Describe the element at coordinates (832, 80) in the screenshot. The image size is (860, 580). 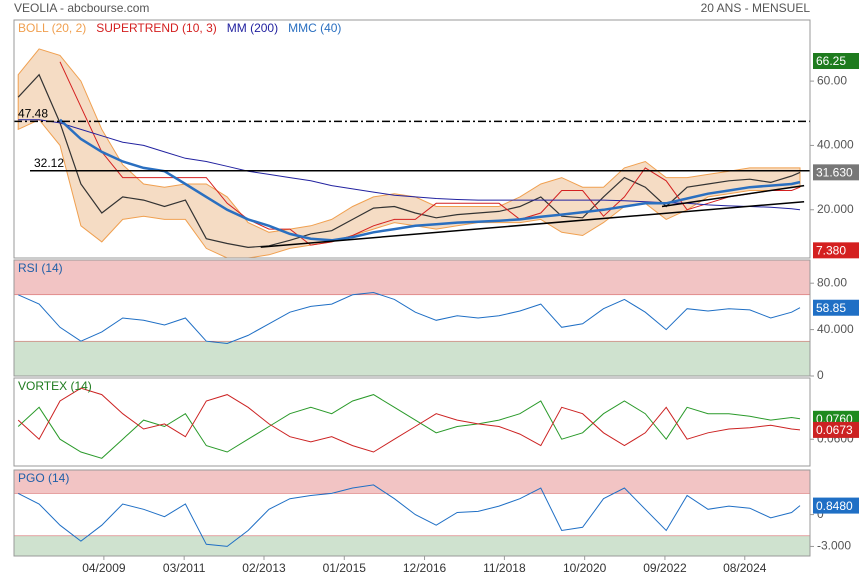
I see `y-tick-label: 60.00` at that location.